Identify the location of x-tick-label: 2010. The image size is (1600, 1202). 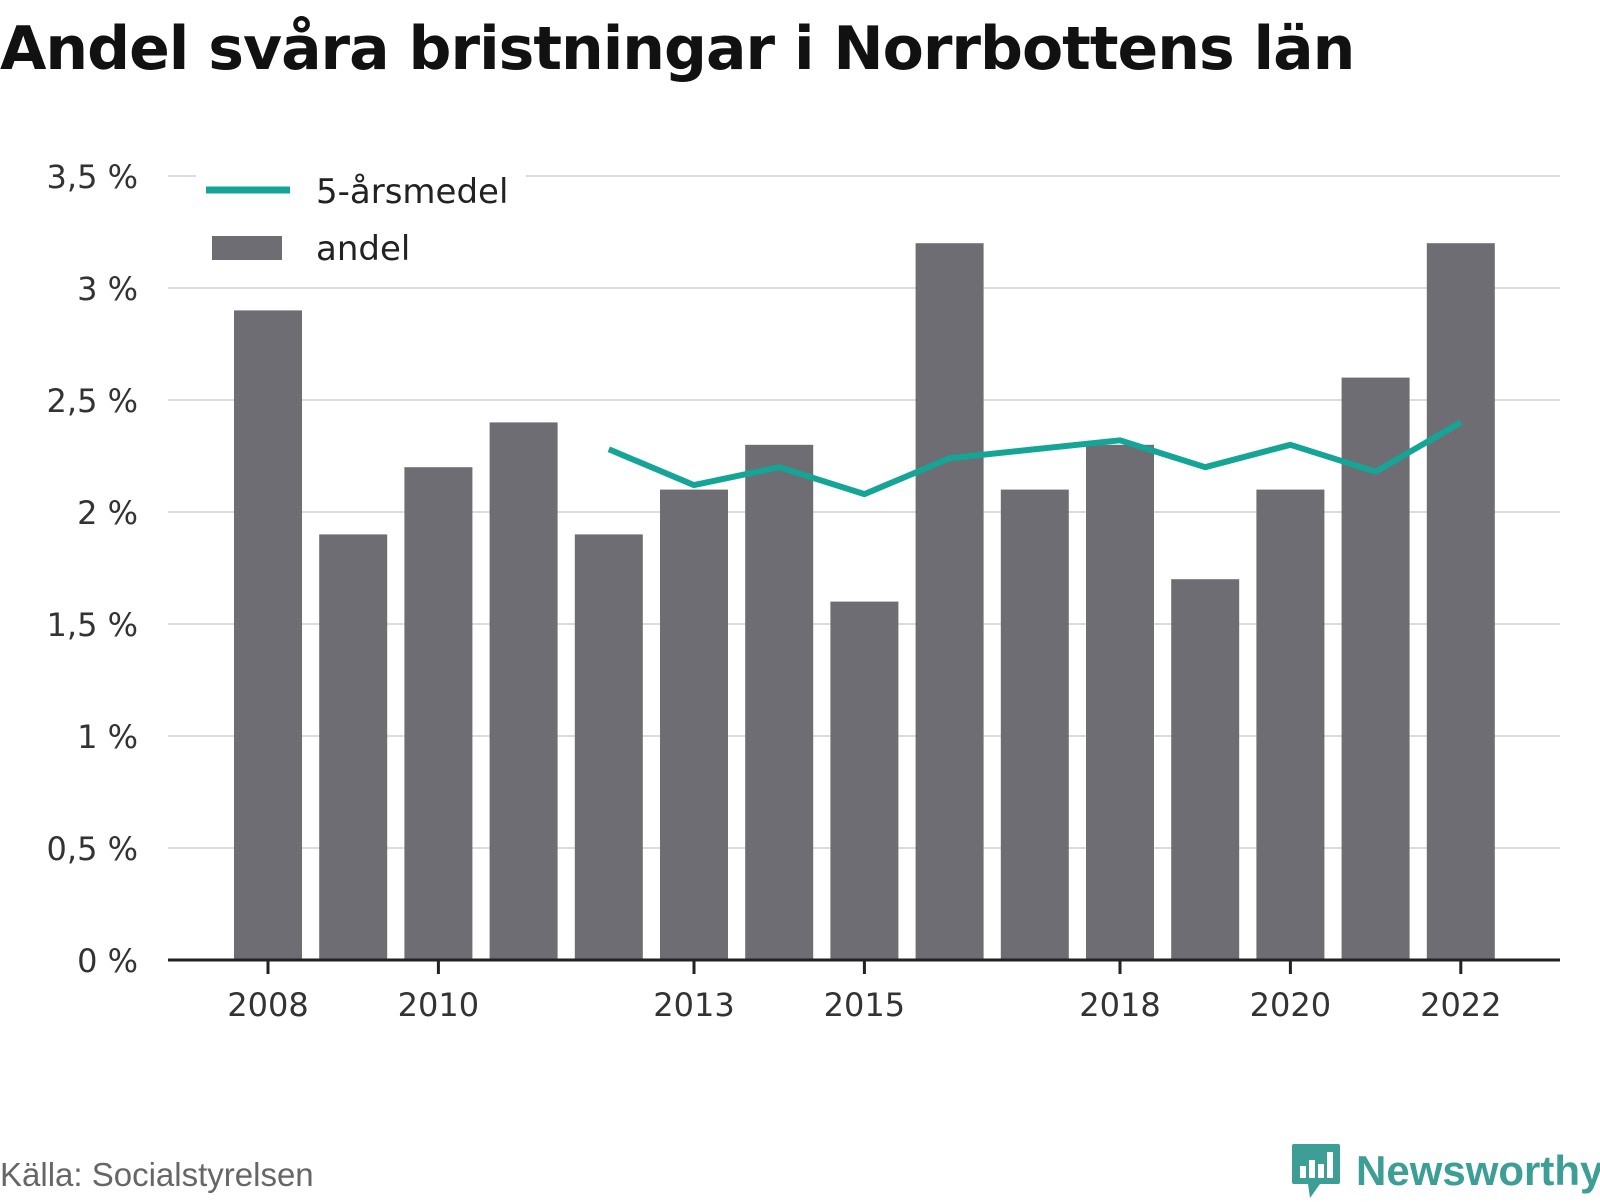
(438, 1005).